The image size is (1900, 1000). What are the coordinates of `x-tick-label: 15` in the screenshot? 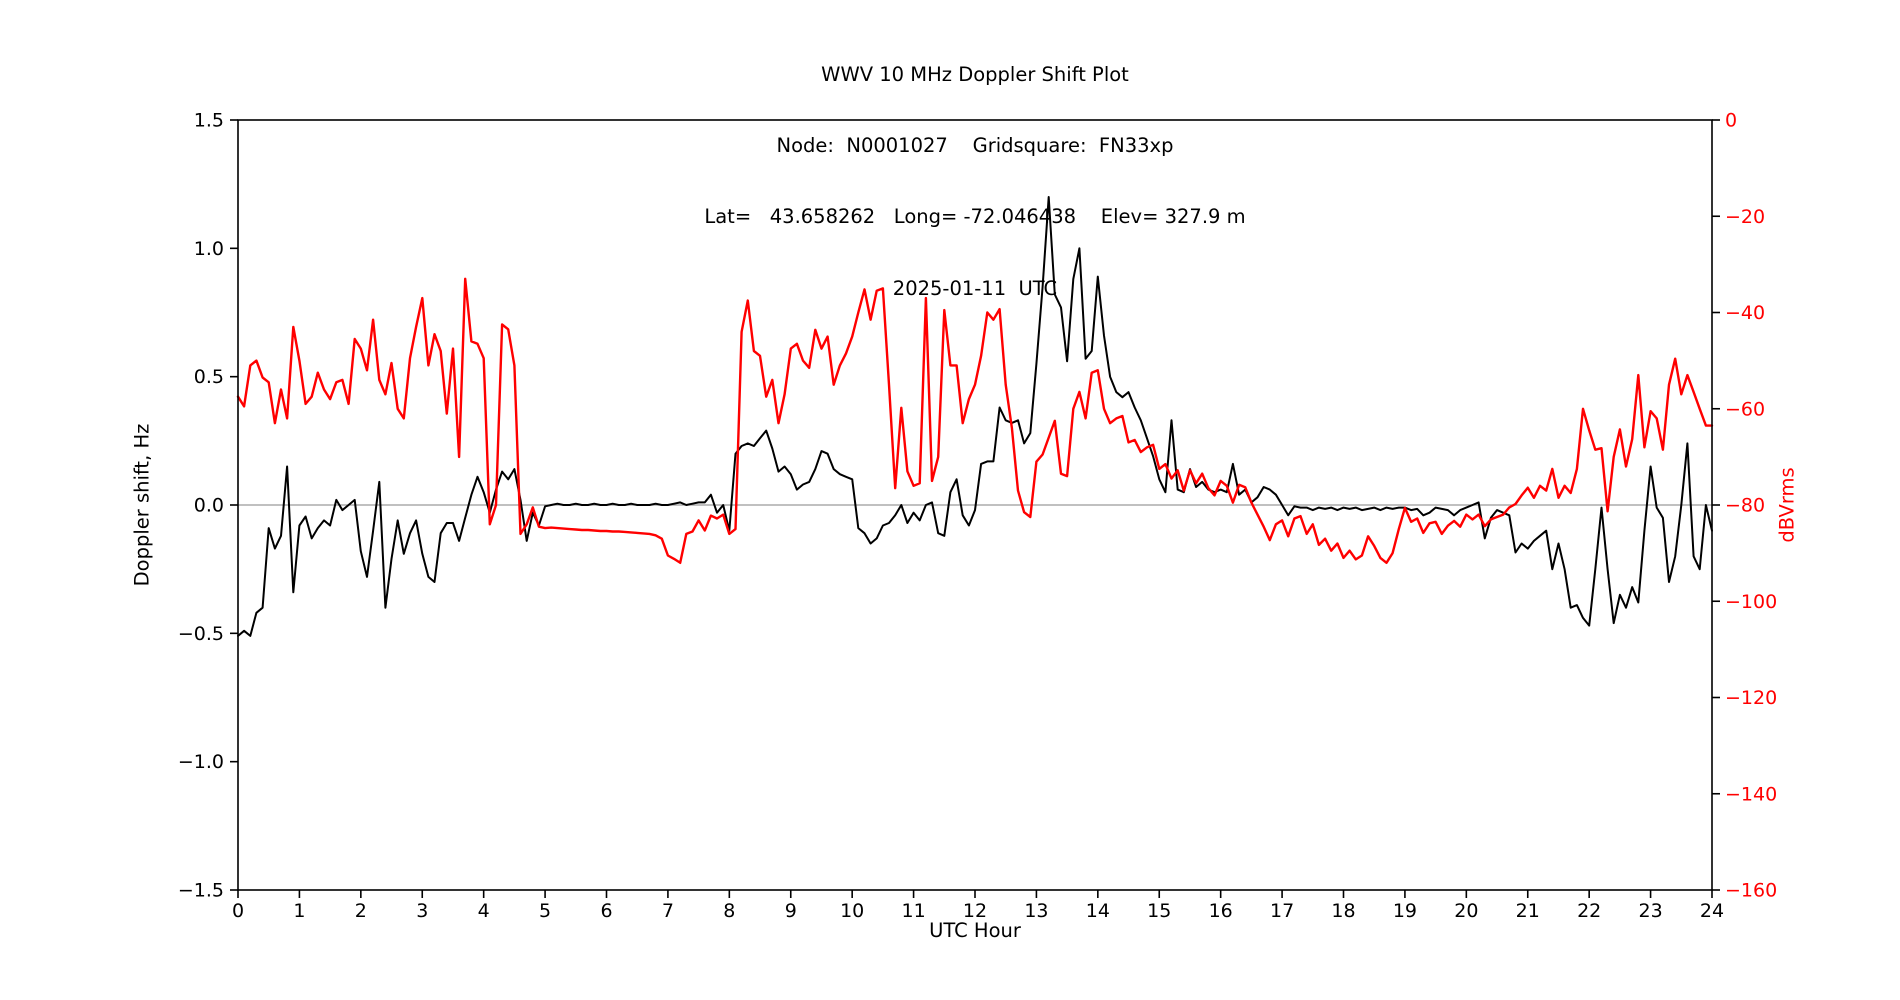 It's located at (1159, 911).